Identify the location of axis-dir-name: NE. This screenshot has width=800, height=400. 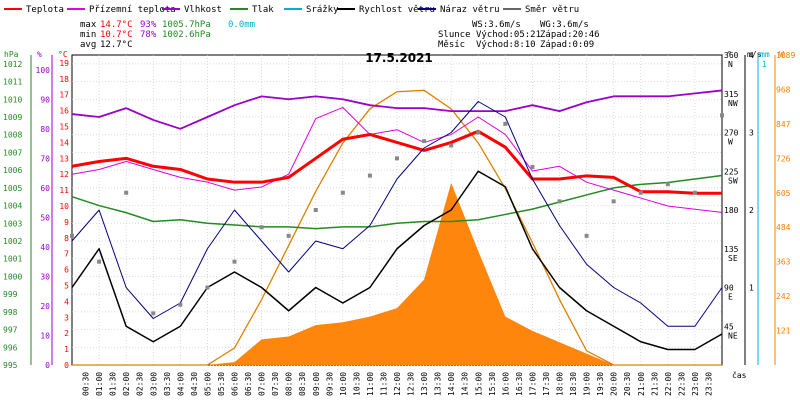
(733, 335).